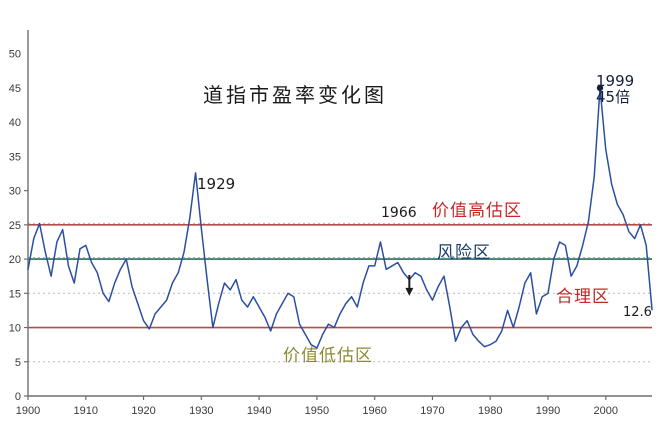  Describe the element at coordinates (317, 411) in the screenshot. I see `svg-text: 1950` at that location.